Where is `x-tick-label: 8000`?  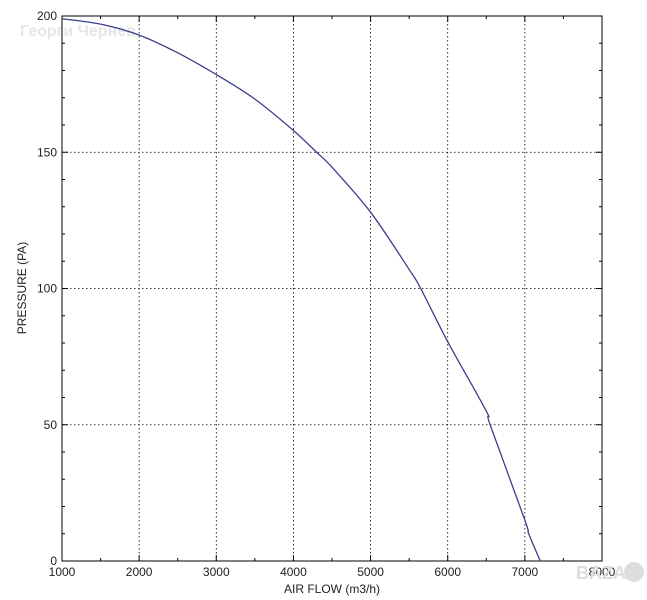 x-tick-label: 8000 is located at coordinates (602, 572).